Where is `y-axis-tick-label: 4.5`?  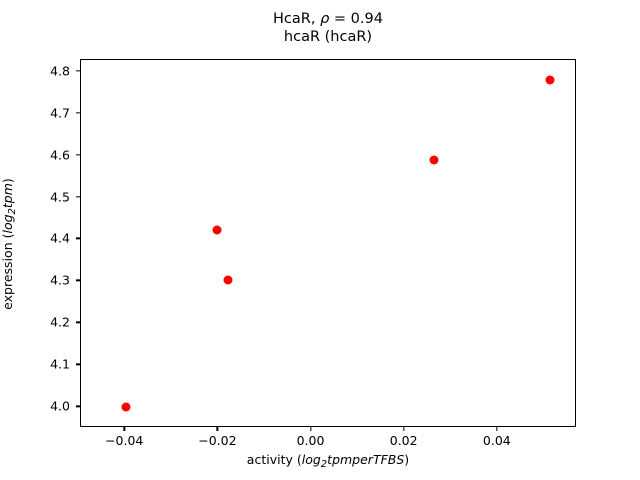 y-axis-tick-label: 4.5 is located at coordinates (60, 197).